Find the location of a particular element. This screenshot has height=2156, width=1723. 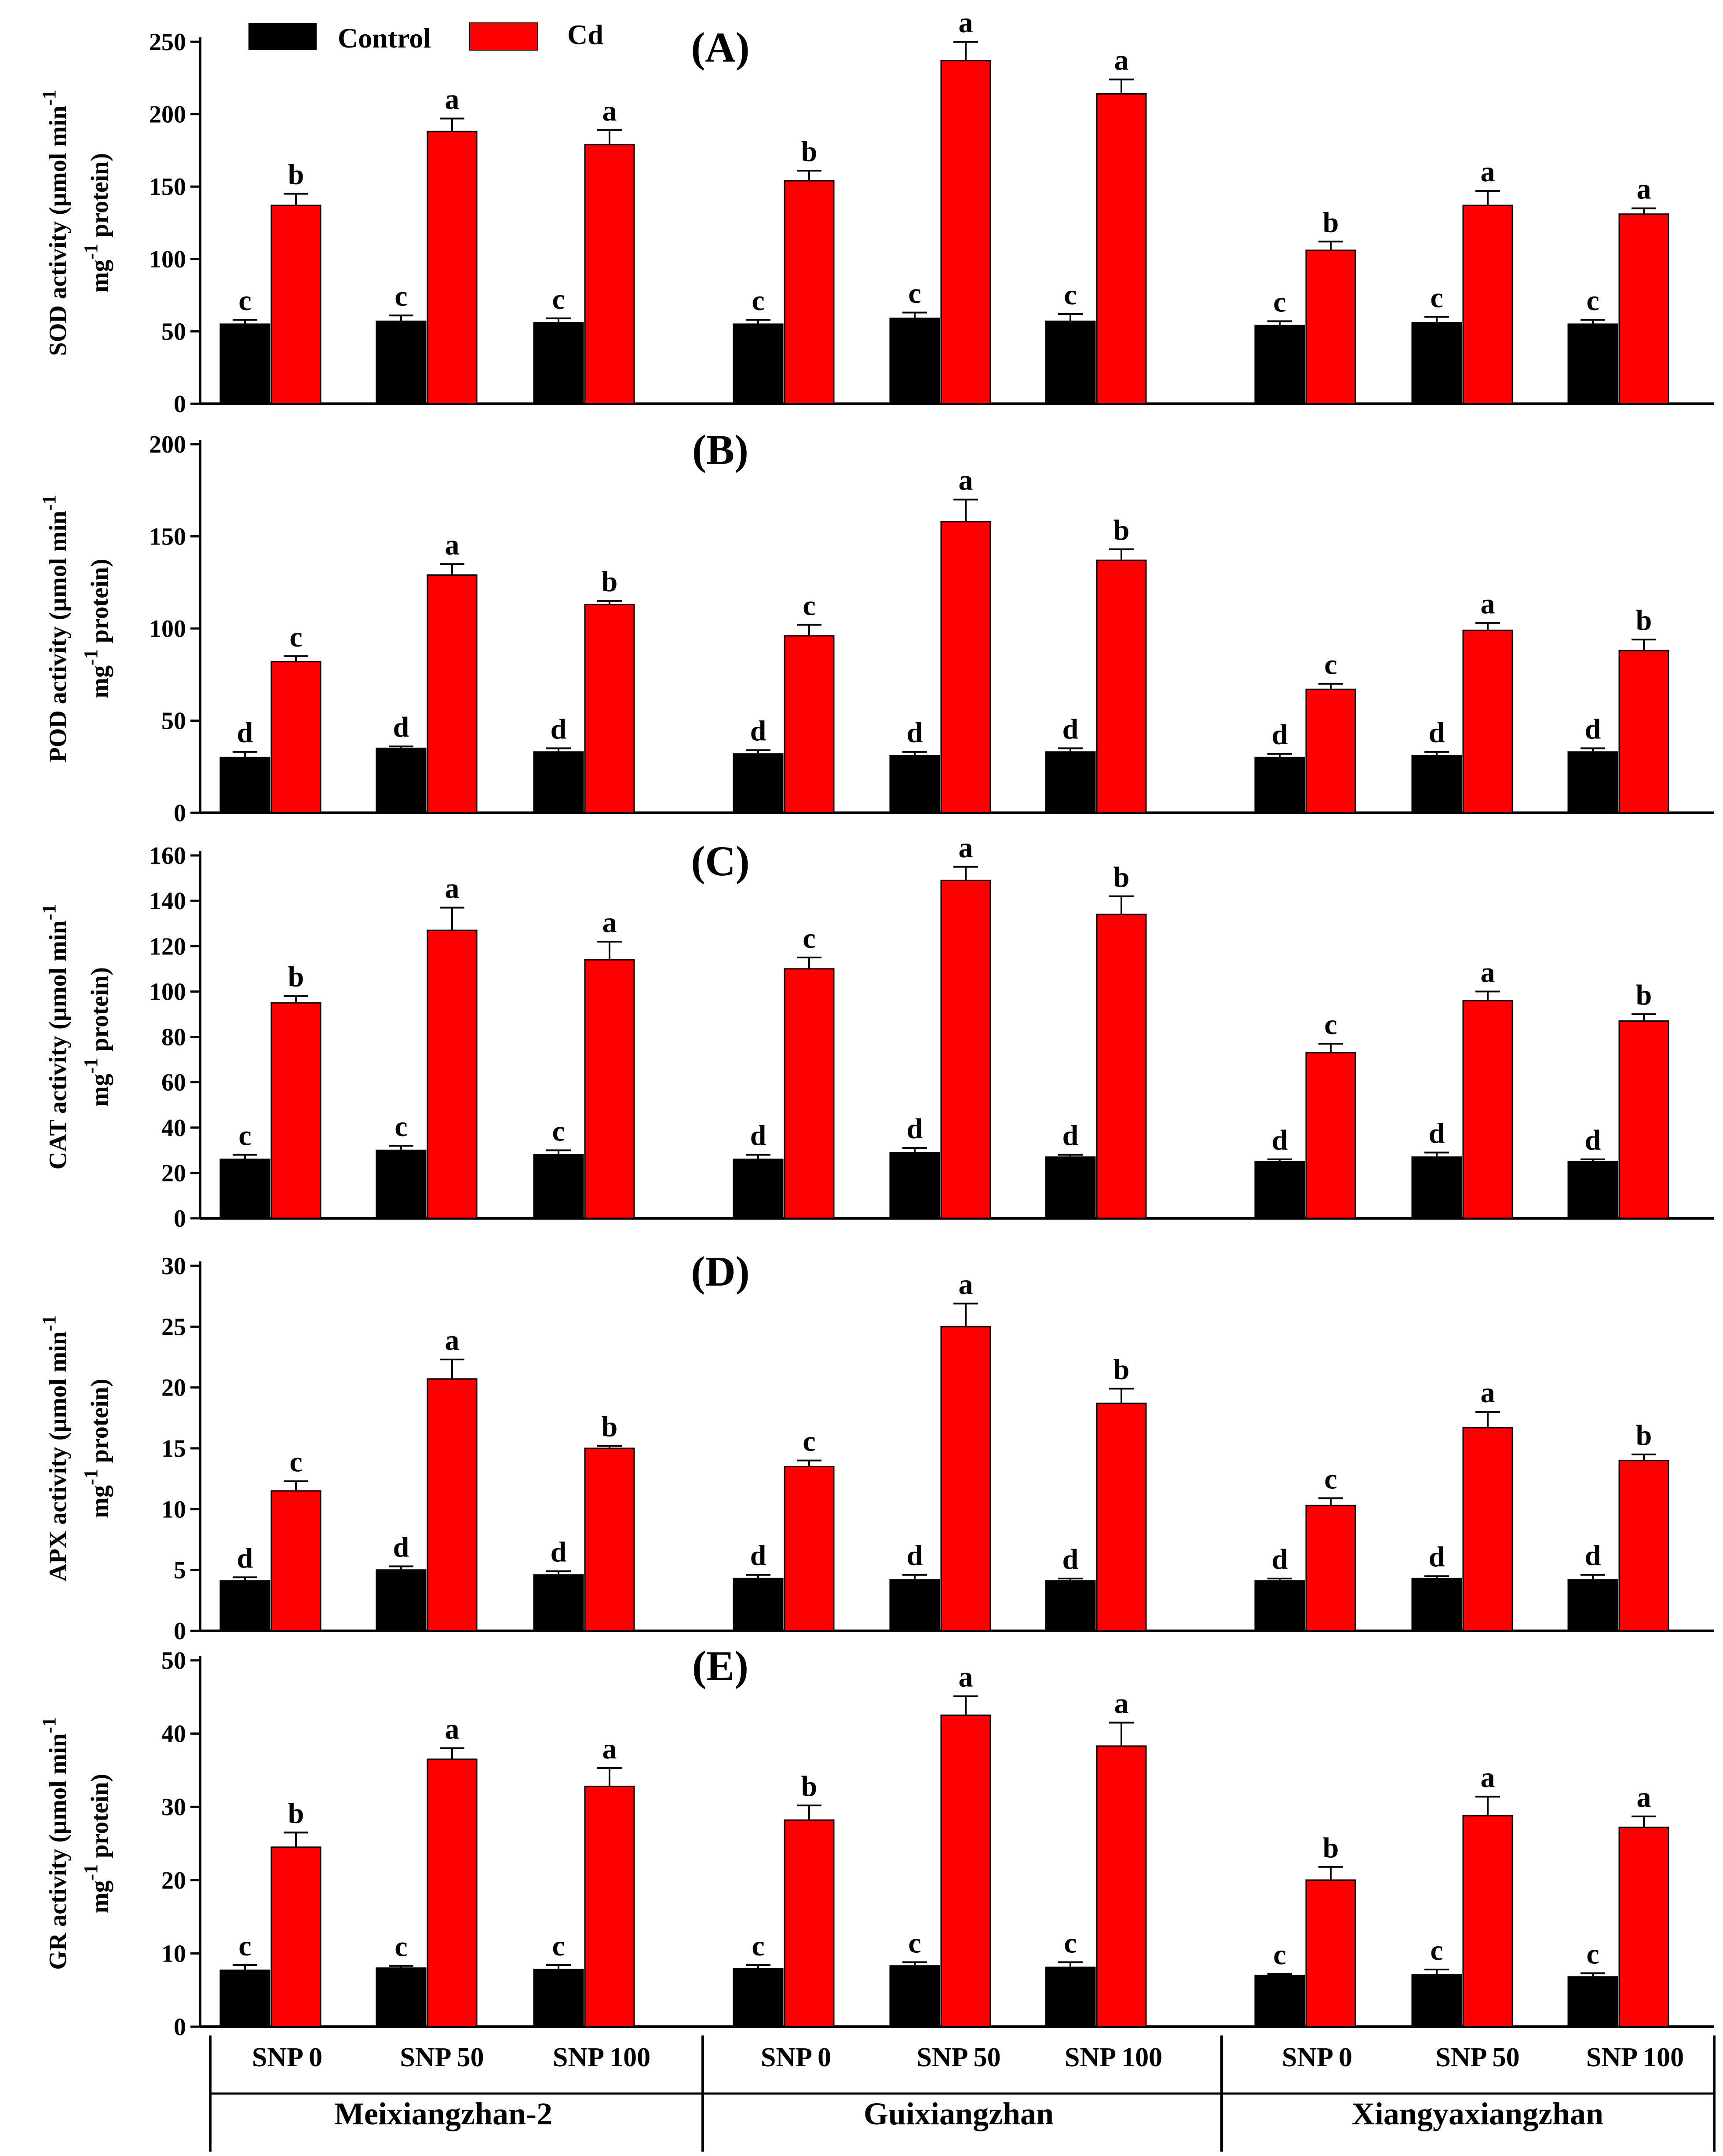

legend-label-control: Control is located at coordinates (384, 38).